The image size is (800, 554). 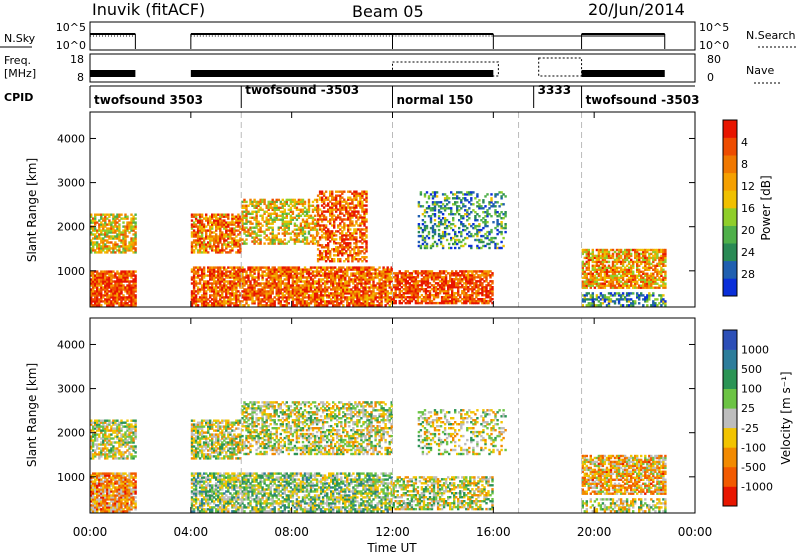 I want to click on freq-unit-label: [MHz], so click(x=20, y=73).